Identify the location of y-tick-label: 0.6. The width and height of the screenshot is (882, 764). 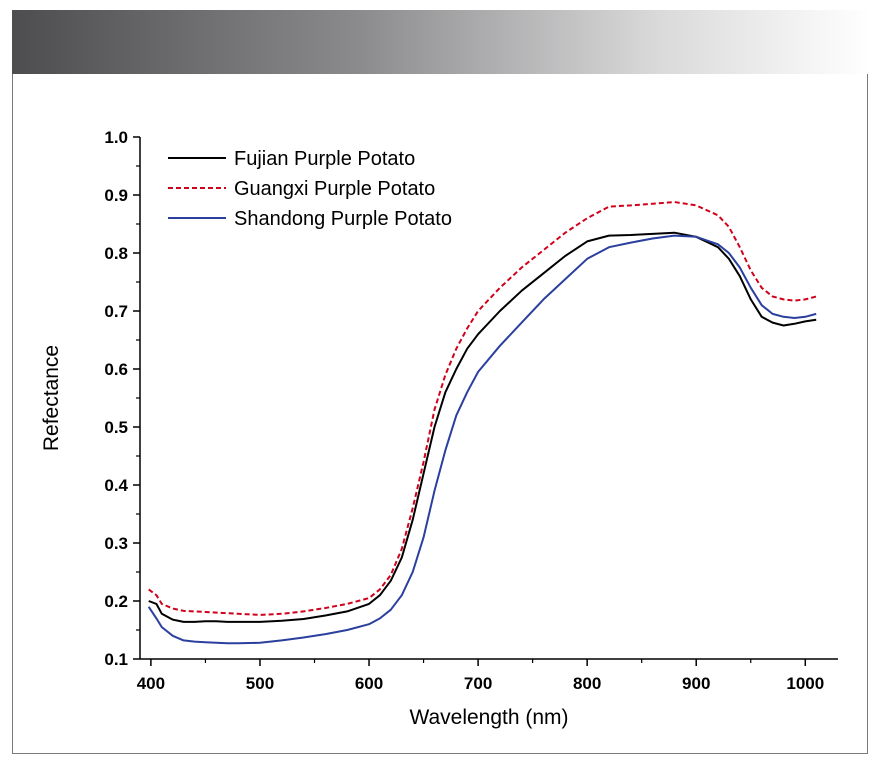
(116, 369).